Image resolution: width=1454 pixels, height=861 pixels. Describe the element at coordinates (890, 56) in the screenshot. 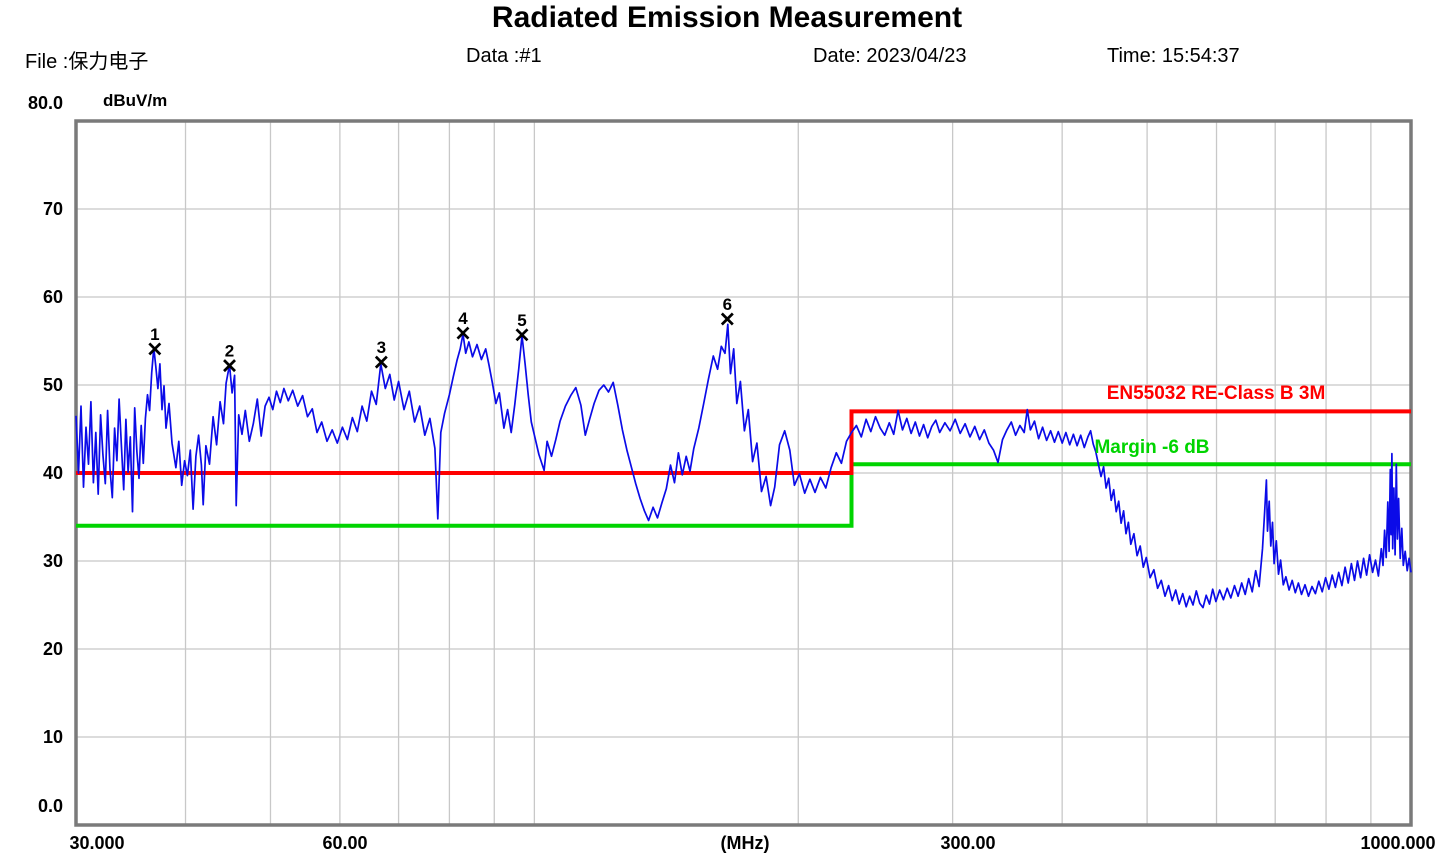

I see `date-label: Date: 2023/04/23` at that location.